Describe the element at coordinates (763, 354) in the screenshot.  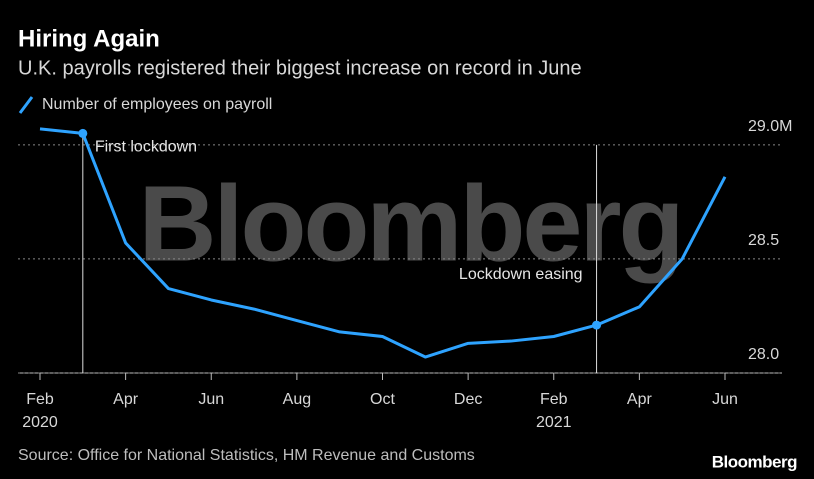
I see `y-tick-label: 28.0` at that location.